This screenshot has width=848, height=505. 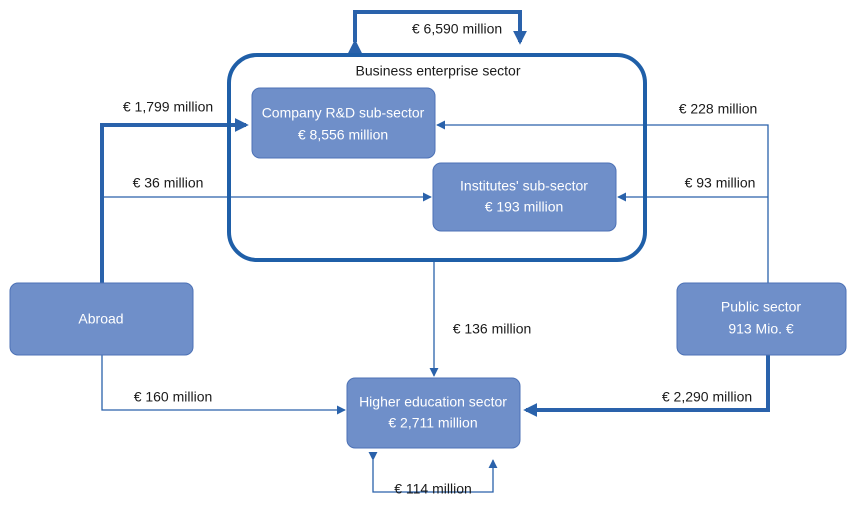 I want to click on flow-label: € 114 million, so click(x=433, y=489).